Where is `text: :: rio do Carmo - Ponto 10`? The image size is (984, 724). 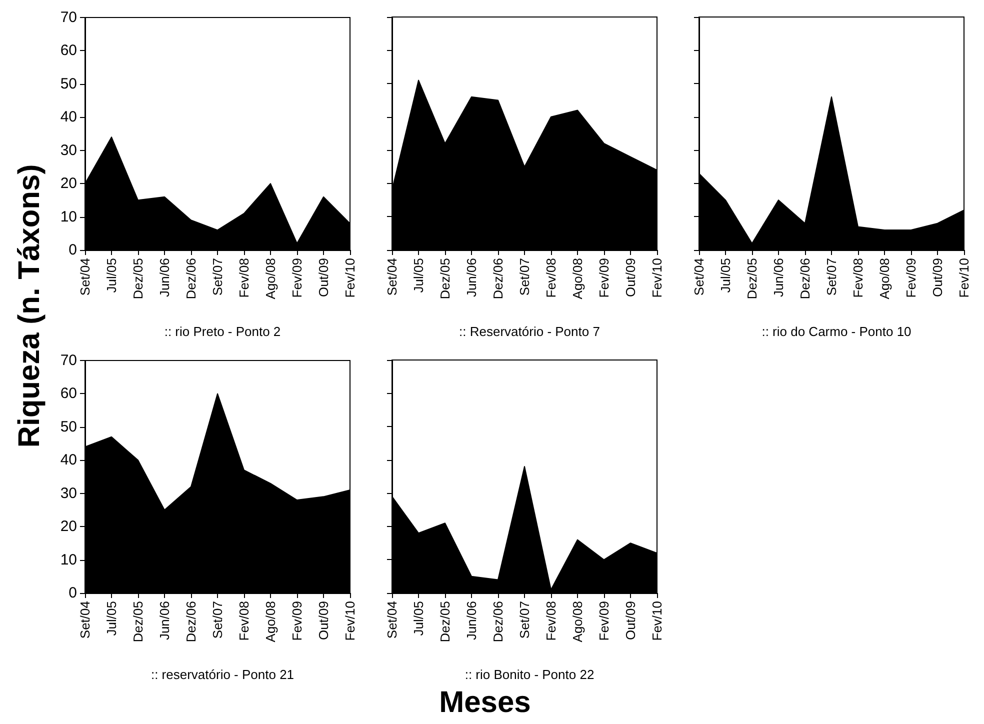
text: :: rio do Carmo - Ponto 10 is located at coordinates (837, 331).